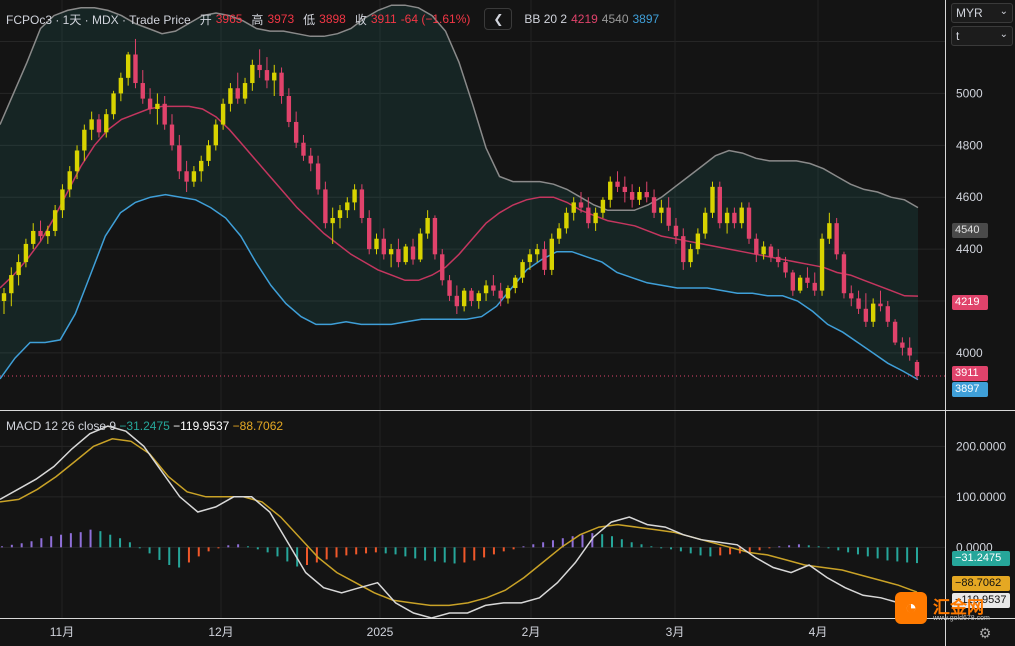  I want to click on currency-select: MYR ⌄, so click(982, 13).